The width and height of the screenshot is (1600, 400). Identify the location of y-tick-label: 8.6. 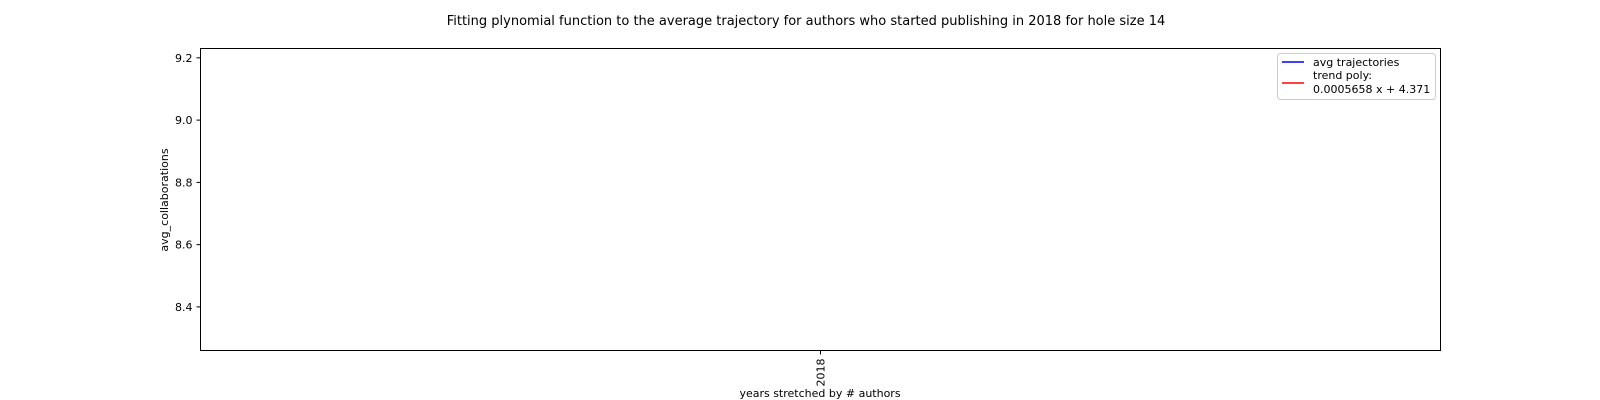
(184, 245).